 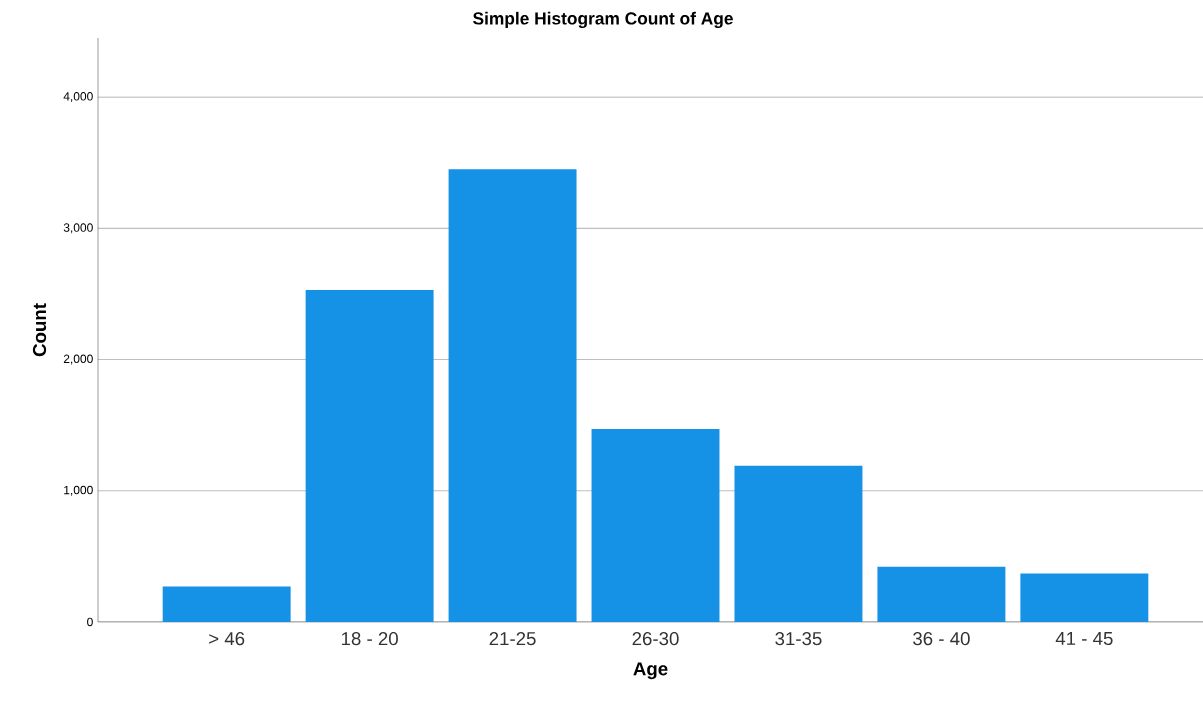 I want to click on y-tick-label: 0, so click(x=90, y=622).